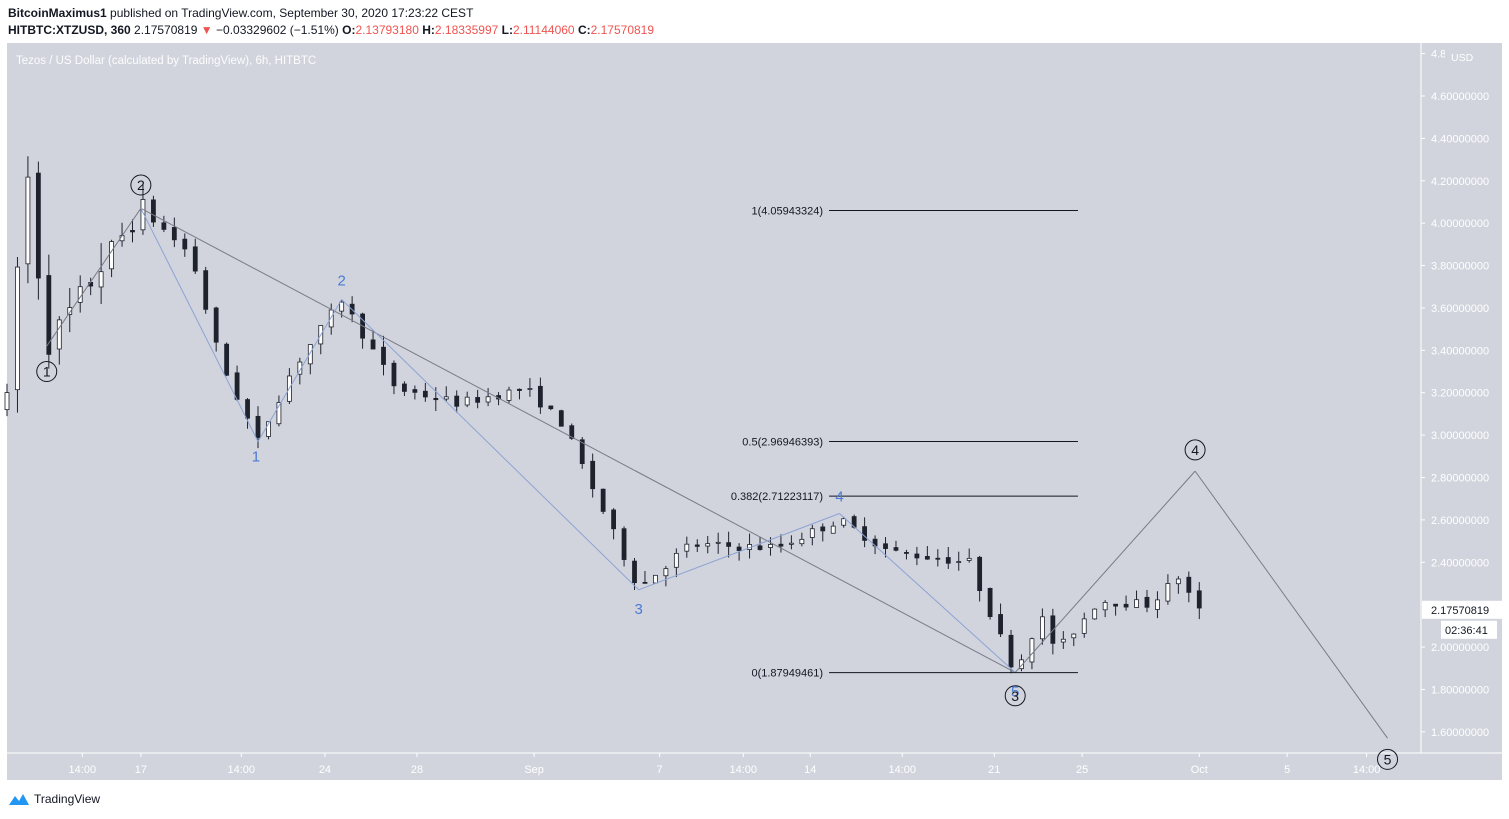 This screenshot has width=1509, height=819. I want to click on wave-label: 4, so click(1195, 450).